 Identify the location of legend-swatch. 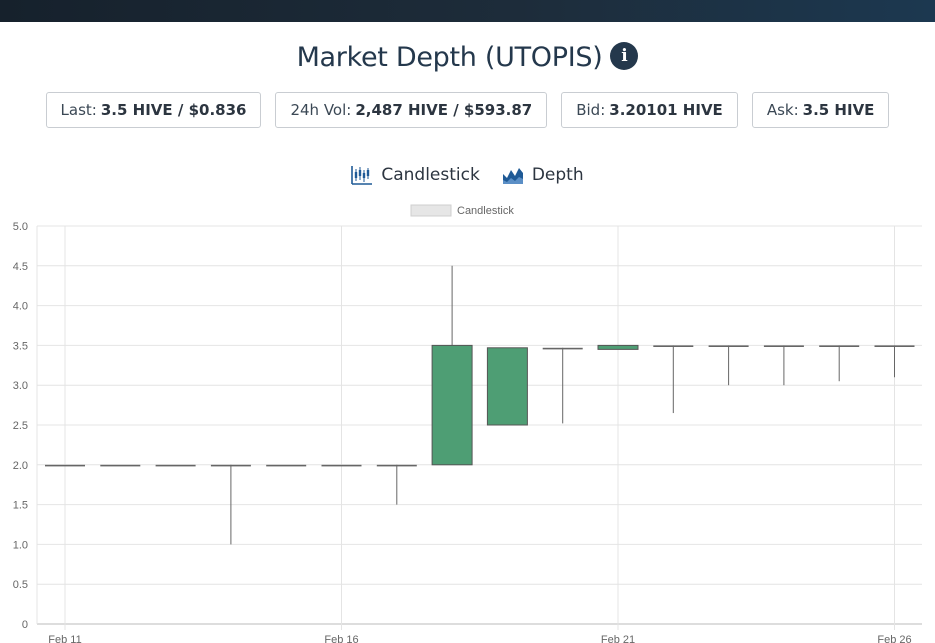
(431, 210).